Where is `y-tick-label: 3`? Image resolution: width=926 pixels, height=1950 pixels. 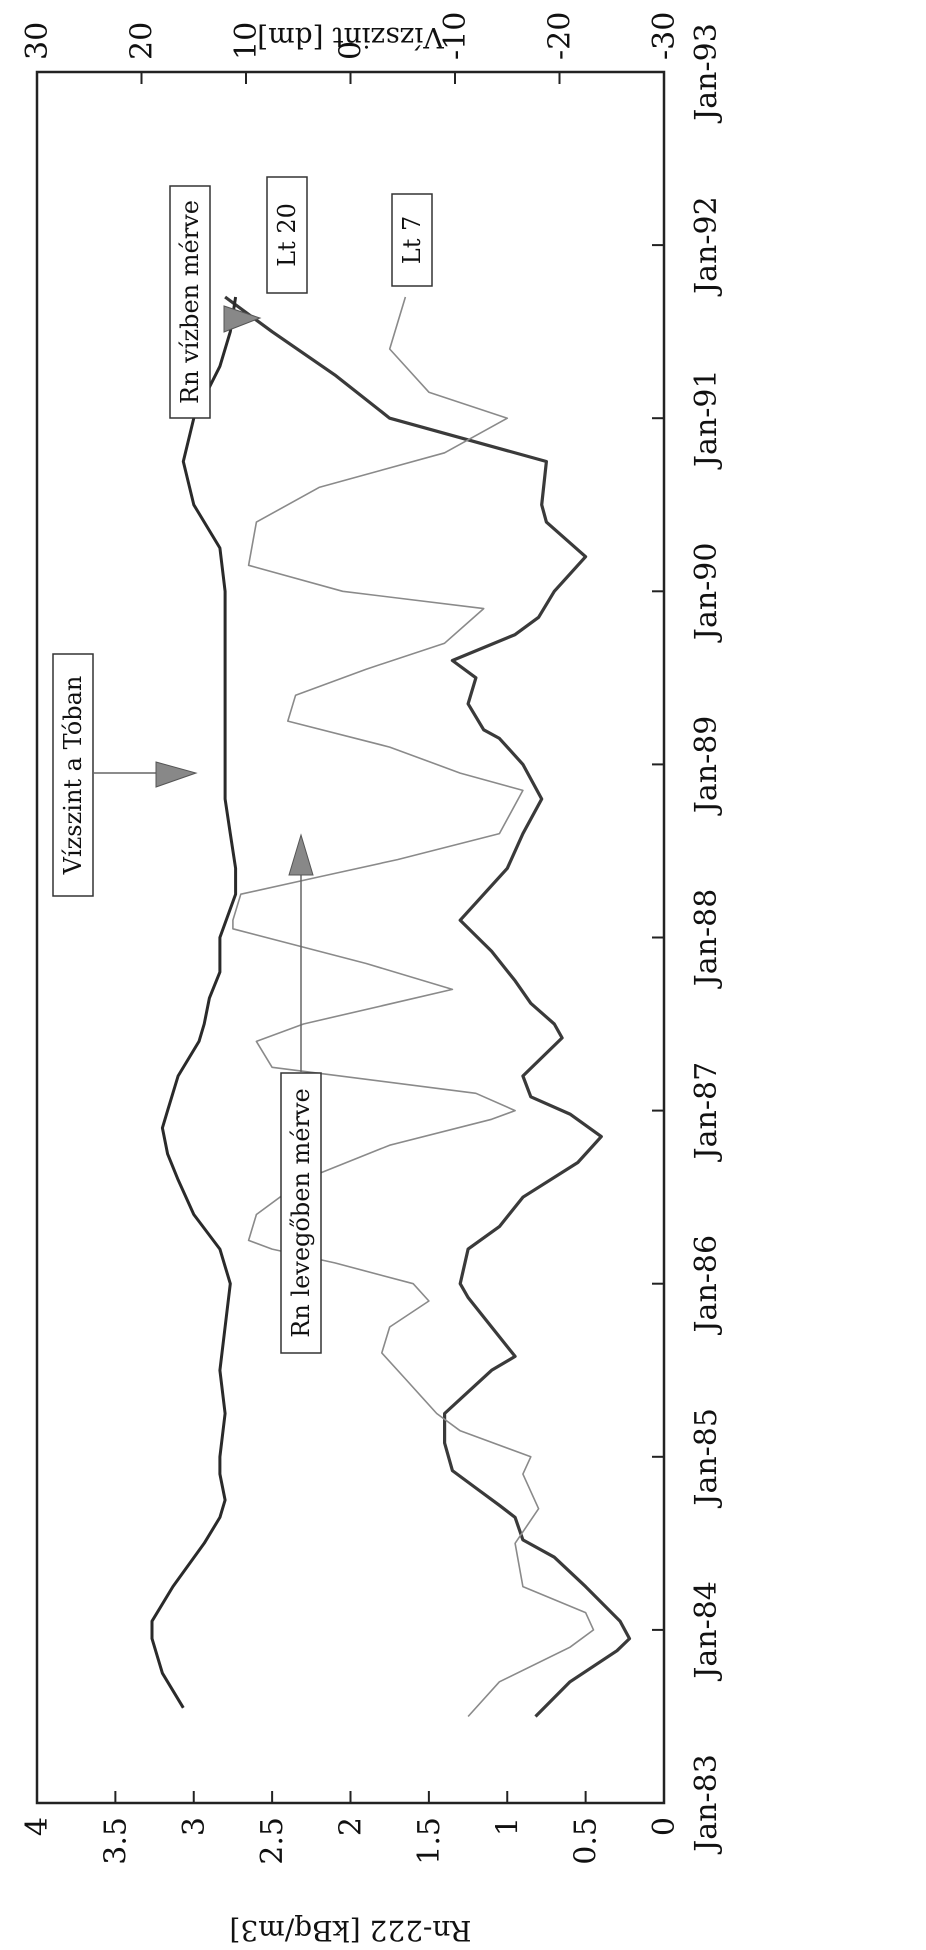
y-tick-label: 3 is located at coordinates (194, 1826).